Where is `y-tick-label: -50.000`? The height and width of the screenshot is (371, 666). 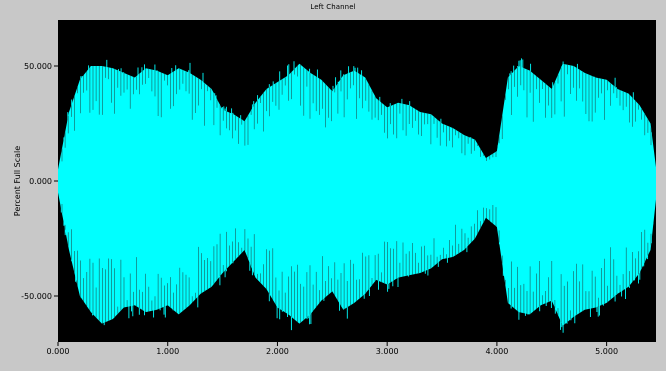
y-tick-label: -50.000 is located at coordinates (36, 296).